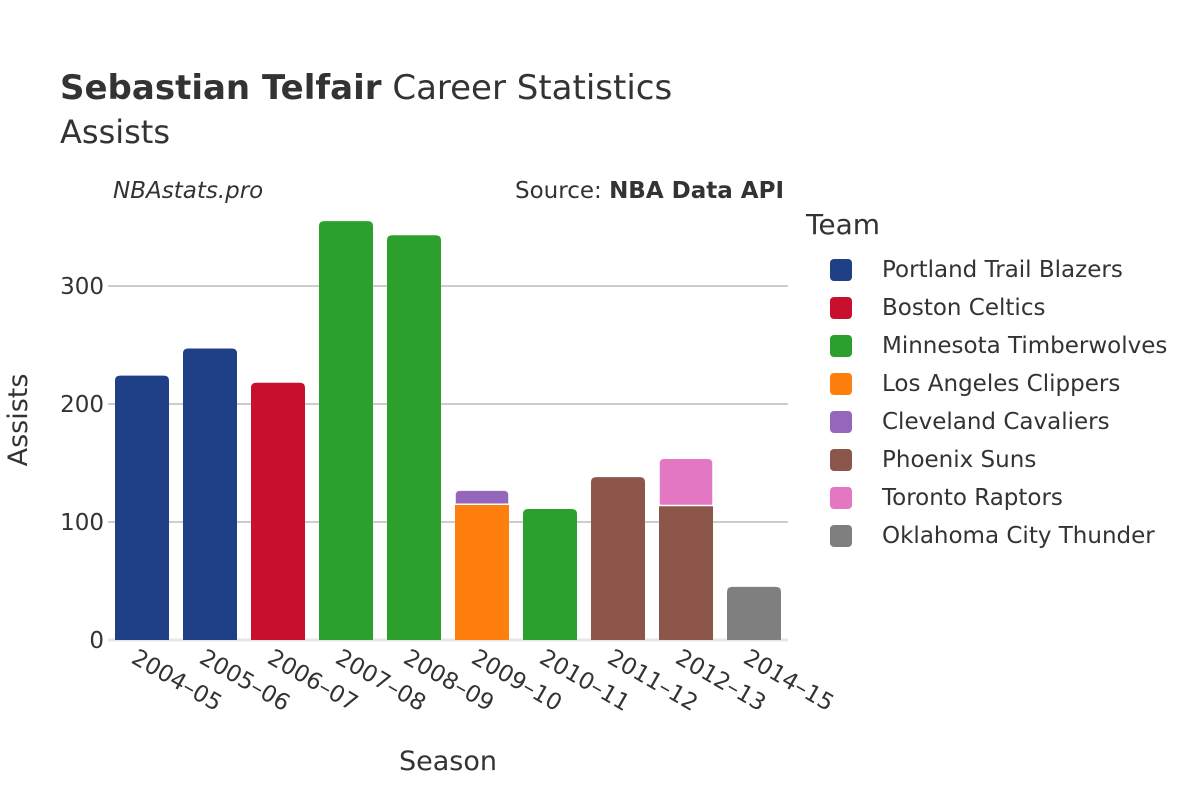 Image resolution: width=1200 pixels, height=800 pixels. I want to click on legend-item: Cleveland Cavaliers, so click(986, 422).